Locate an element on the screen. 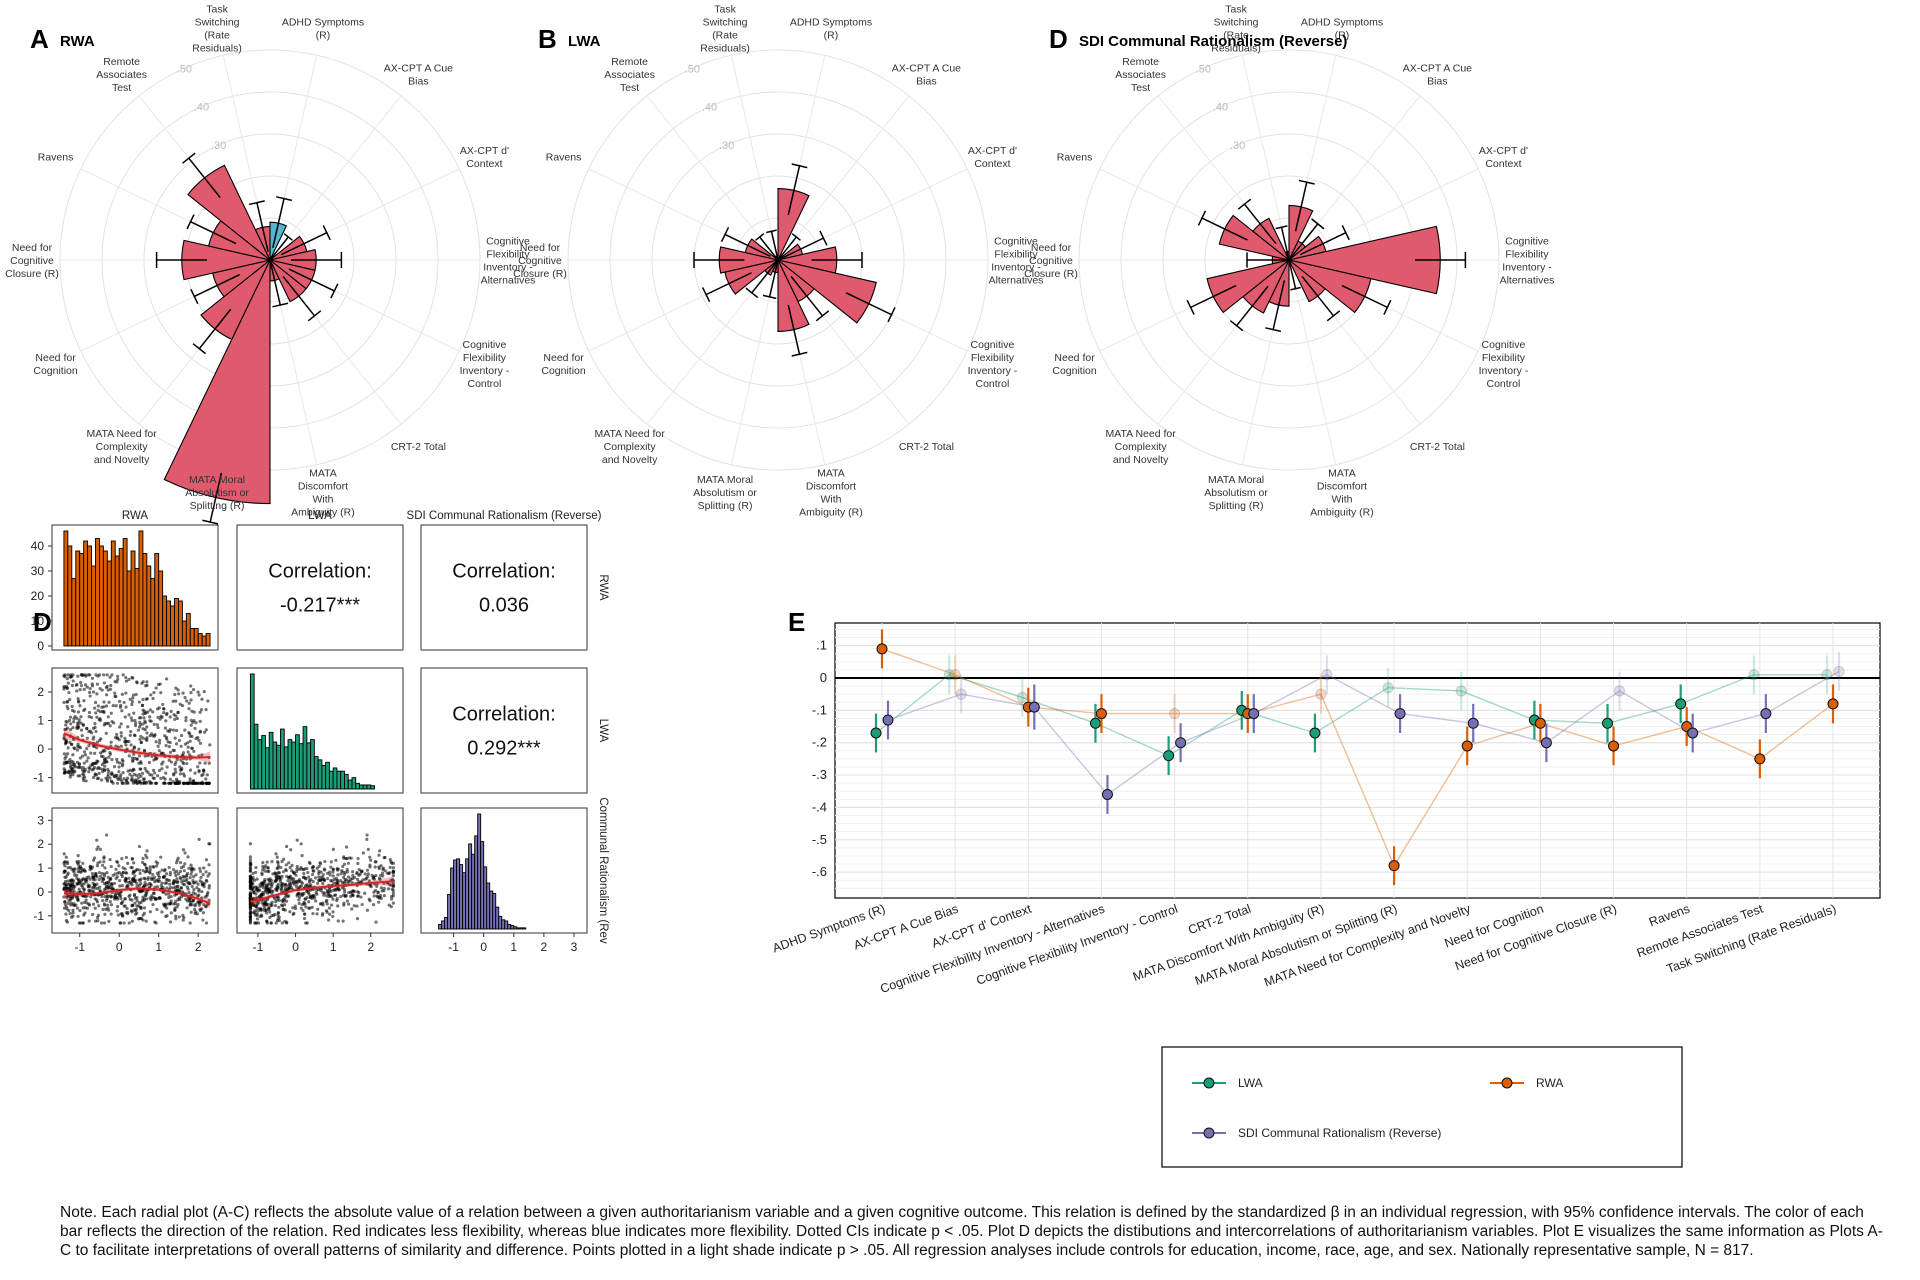 The width and height of the screenshot is (1920, 1280). spoke-label: Inventory - is located at coordinates (485, 371).